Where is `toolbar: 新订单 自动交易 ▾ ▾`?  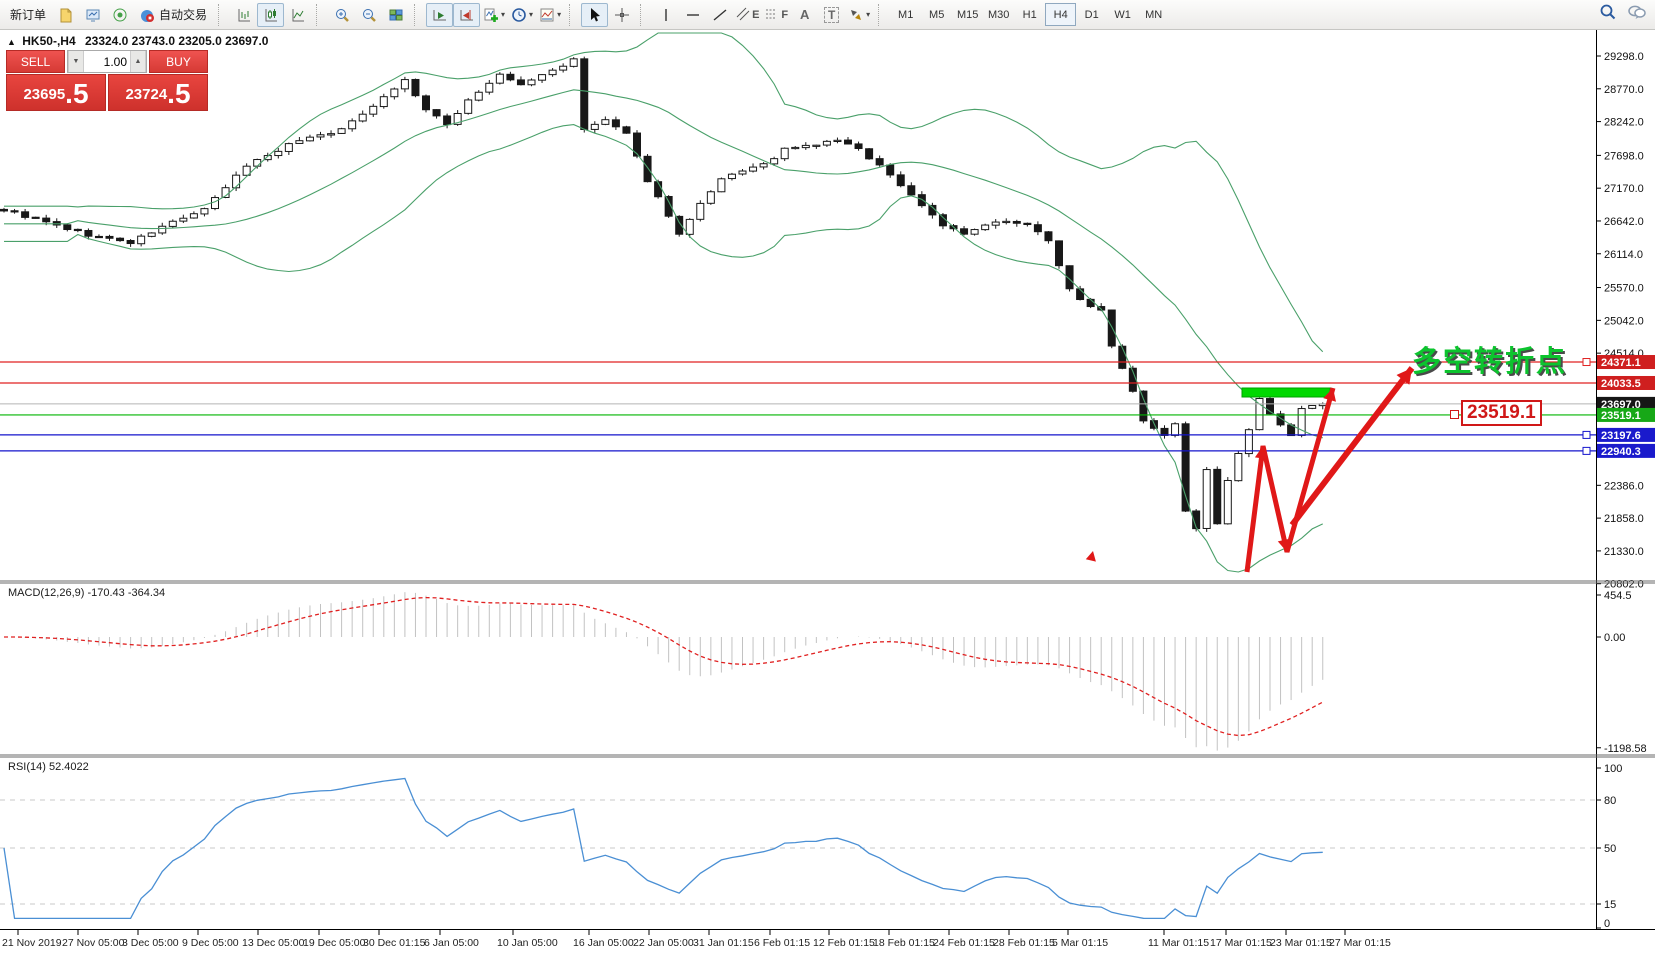 toolbar: 新订单 自动交易 ▾ ▾ is located at coordinates (827, 15).